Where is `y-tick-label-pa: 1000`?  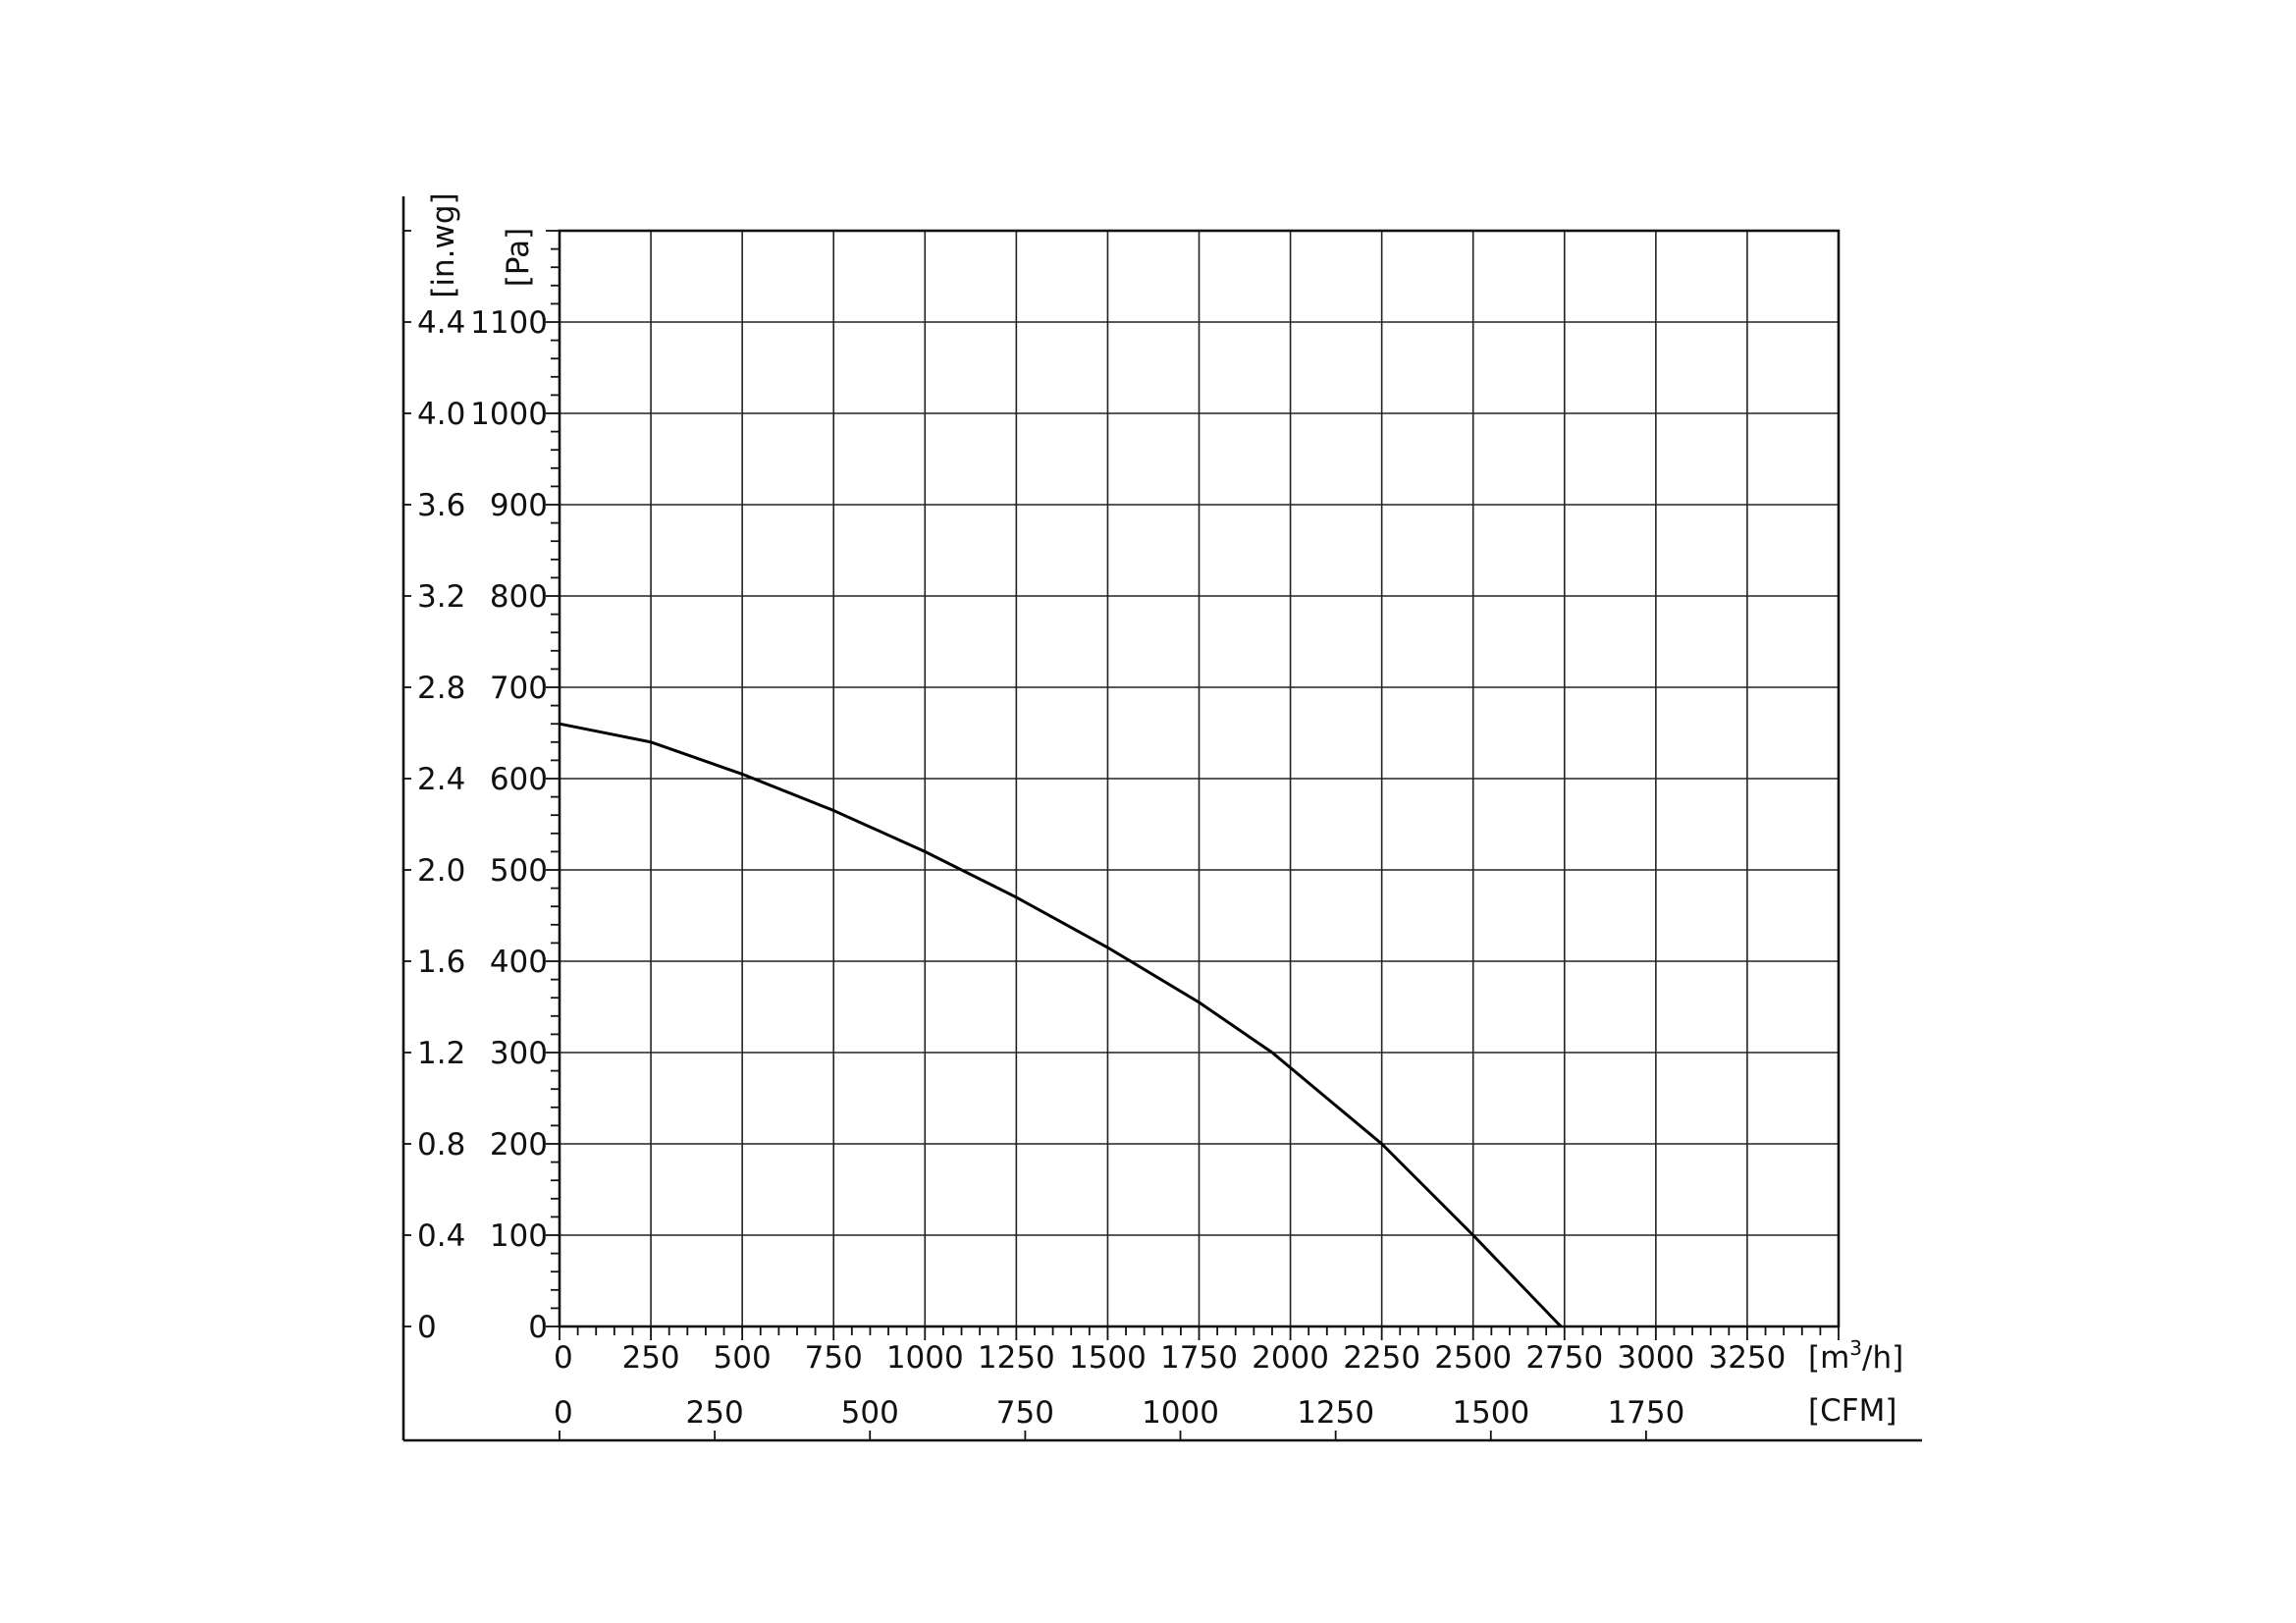
y-tick-label-pa: 1000 is located at coordinates (509, 415).